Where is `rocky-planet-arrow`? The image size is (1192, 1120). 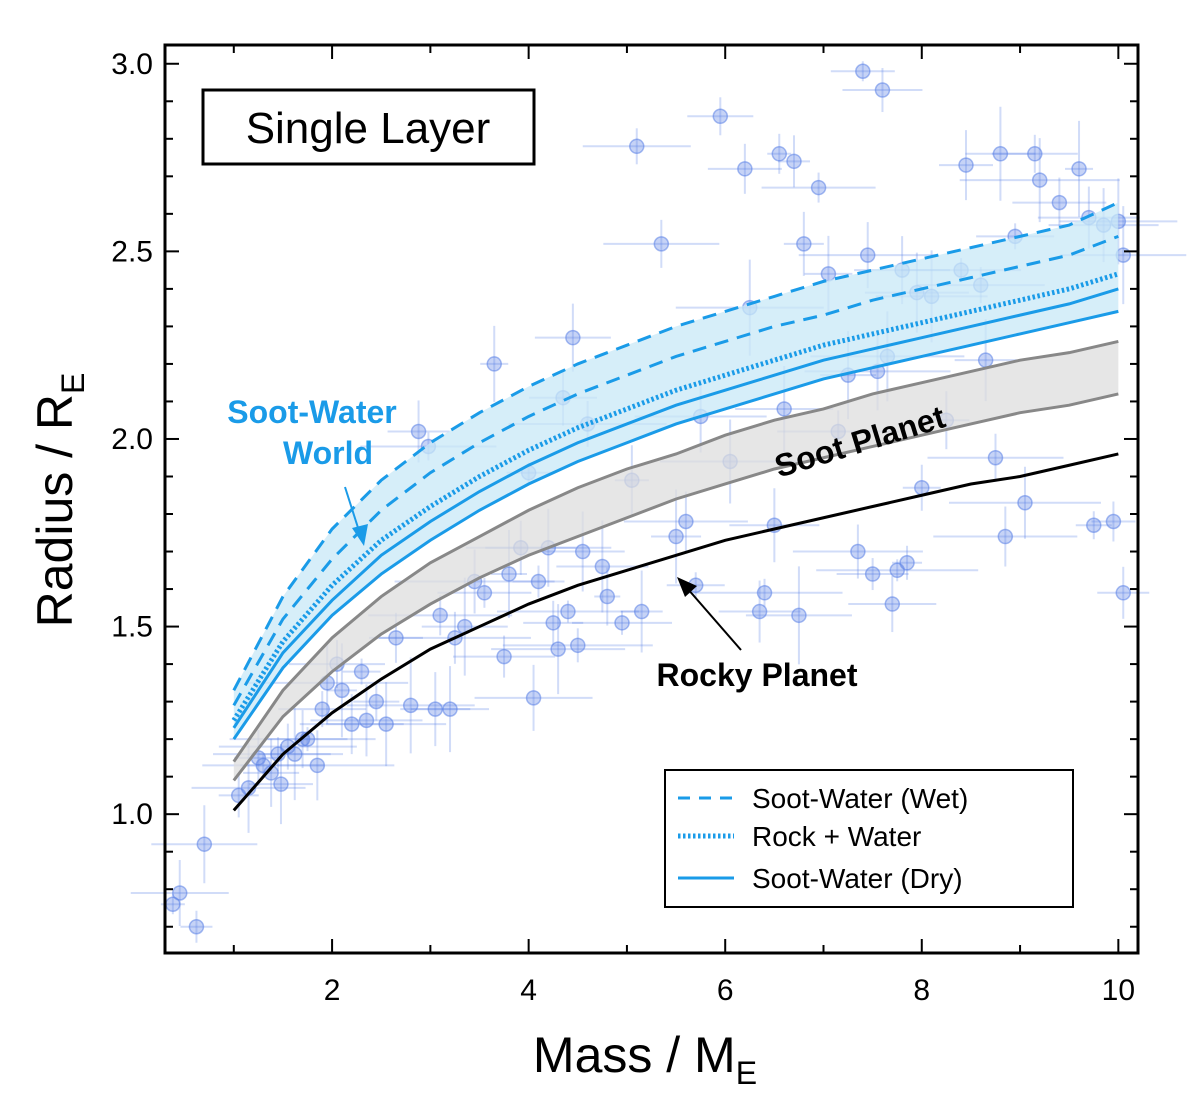
rocky-planet-arrow is located at coordinates (714, 619).